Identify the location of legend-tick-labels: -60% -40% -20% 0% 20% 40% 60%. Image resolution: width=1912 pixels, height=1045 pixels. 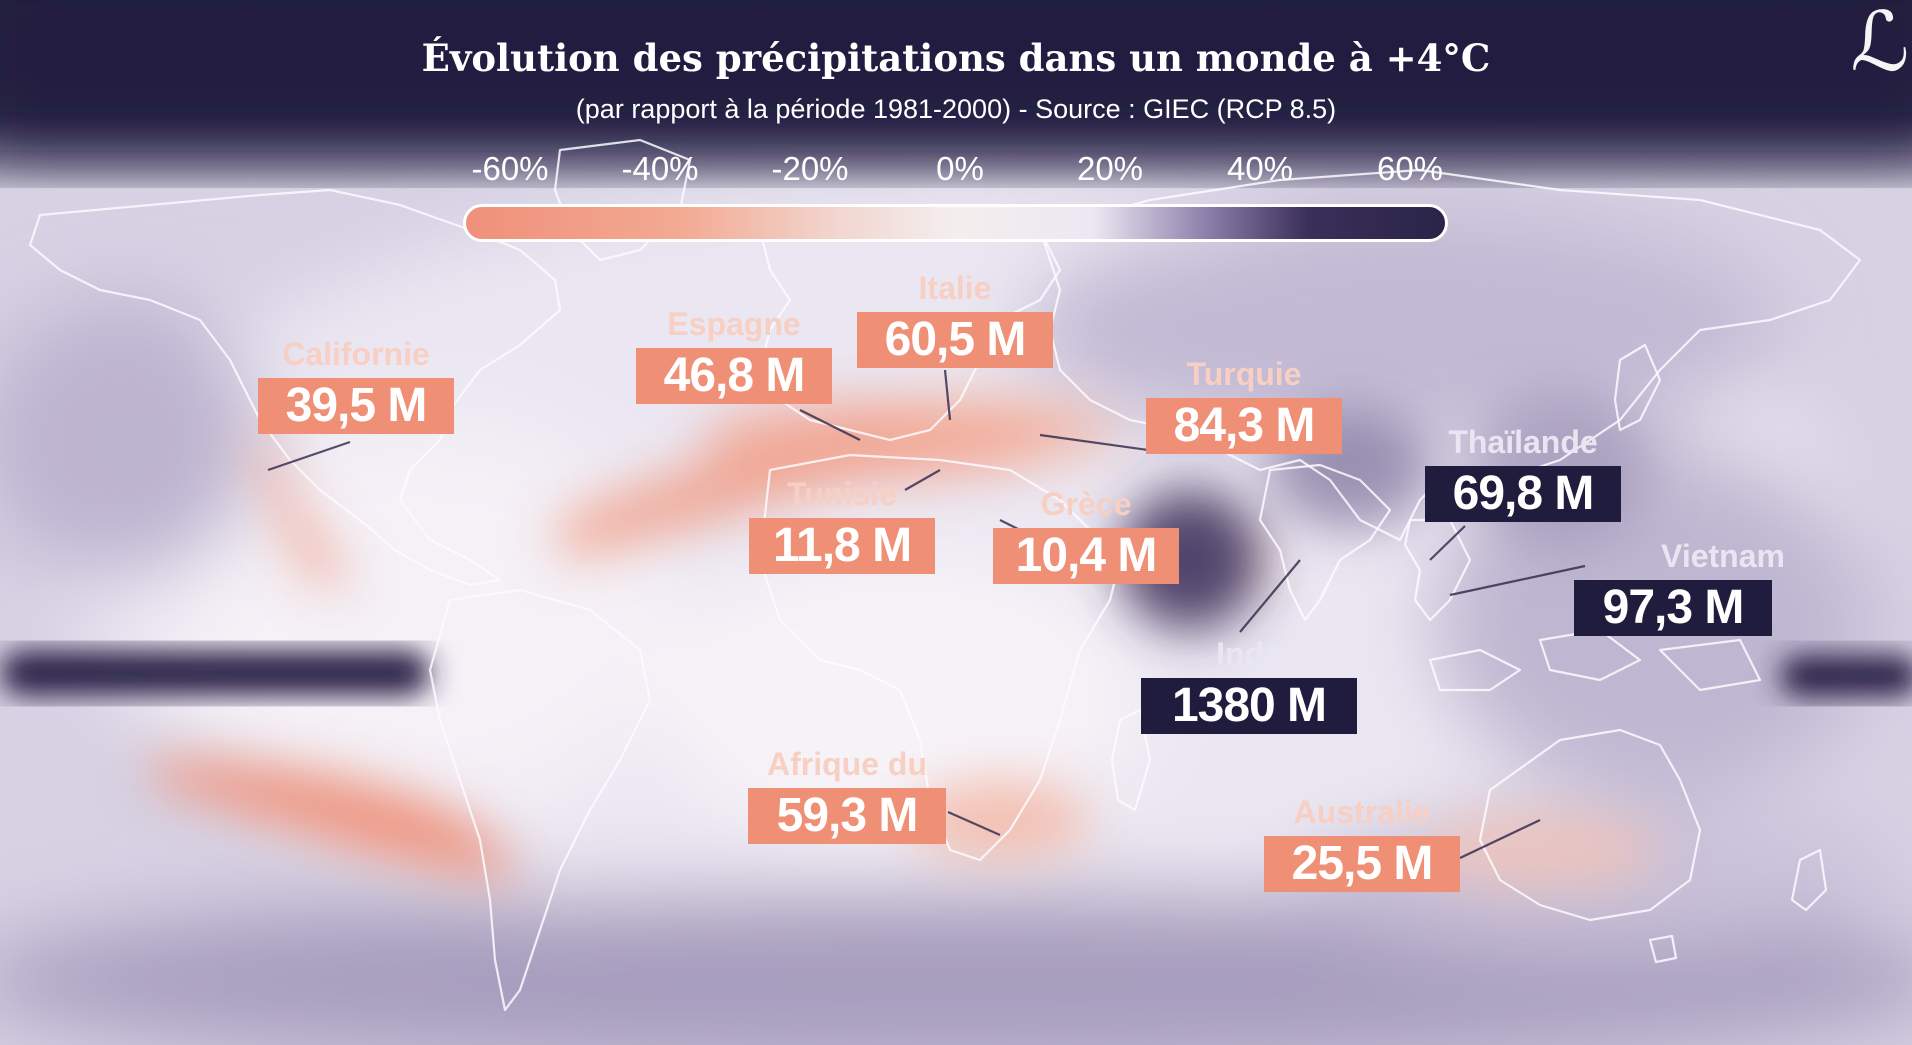
(956, 170).